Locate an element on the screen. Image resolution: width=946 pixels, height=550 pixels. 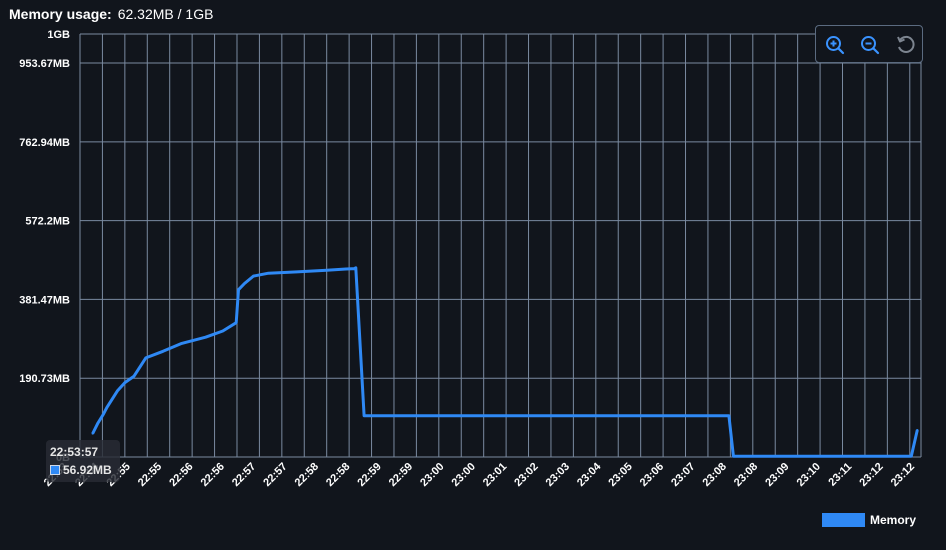
x-tick-label: 22:55 is located at coordinates (150, 475).